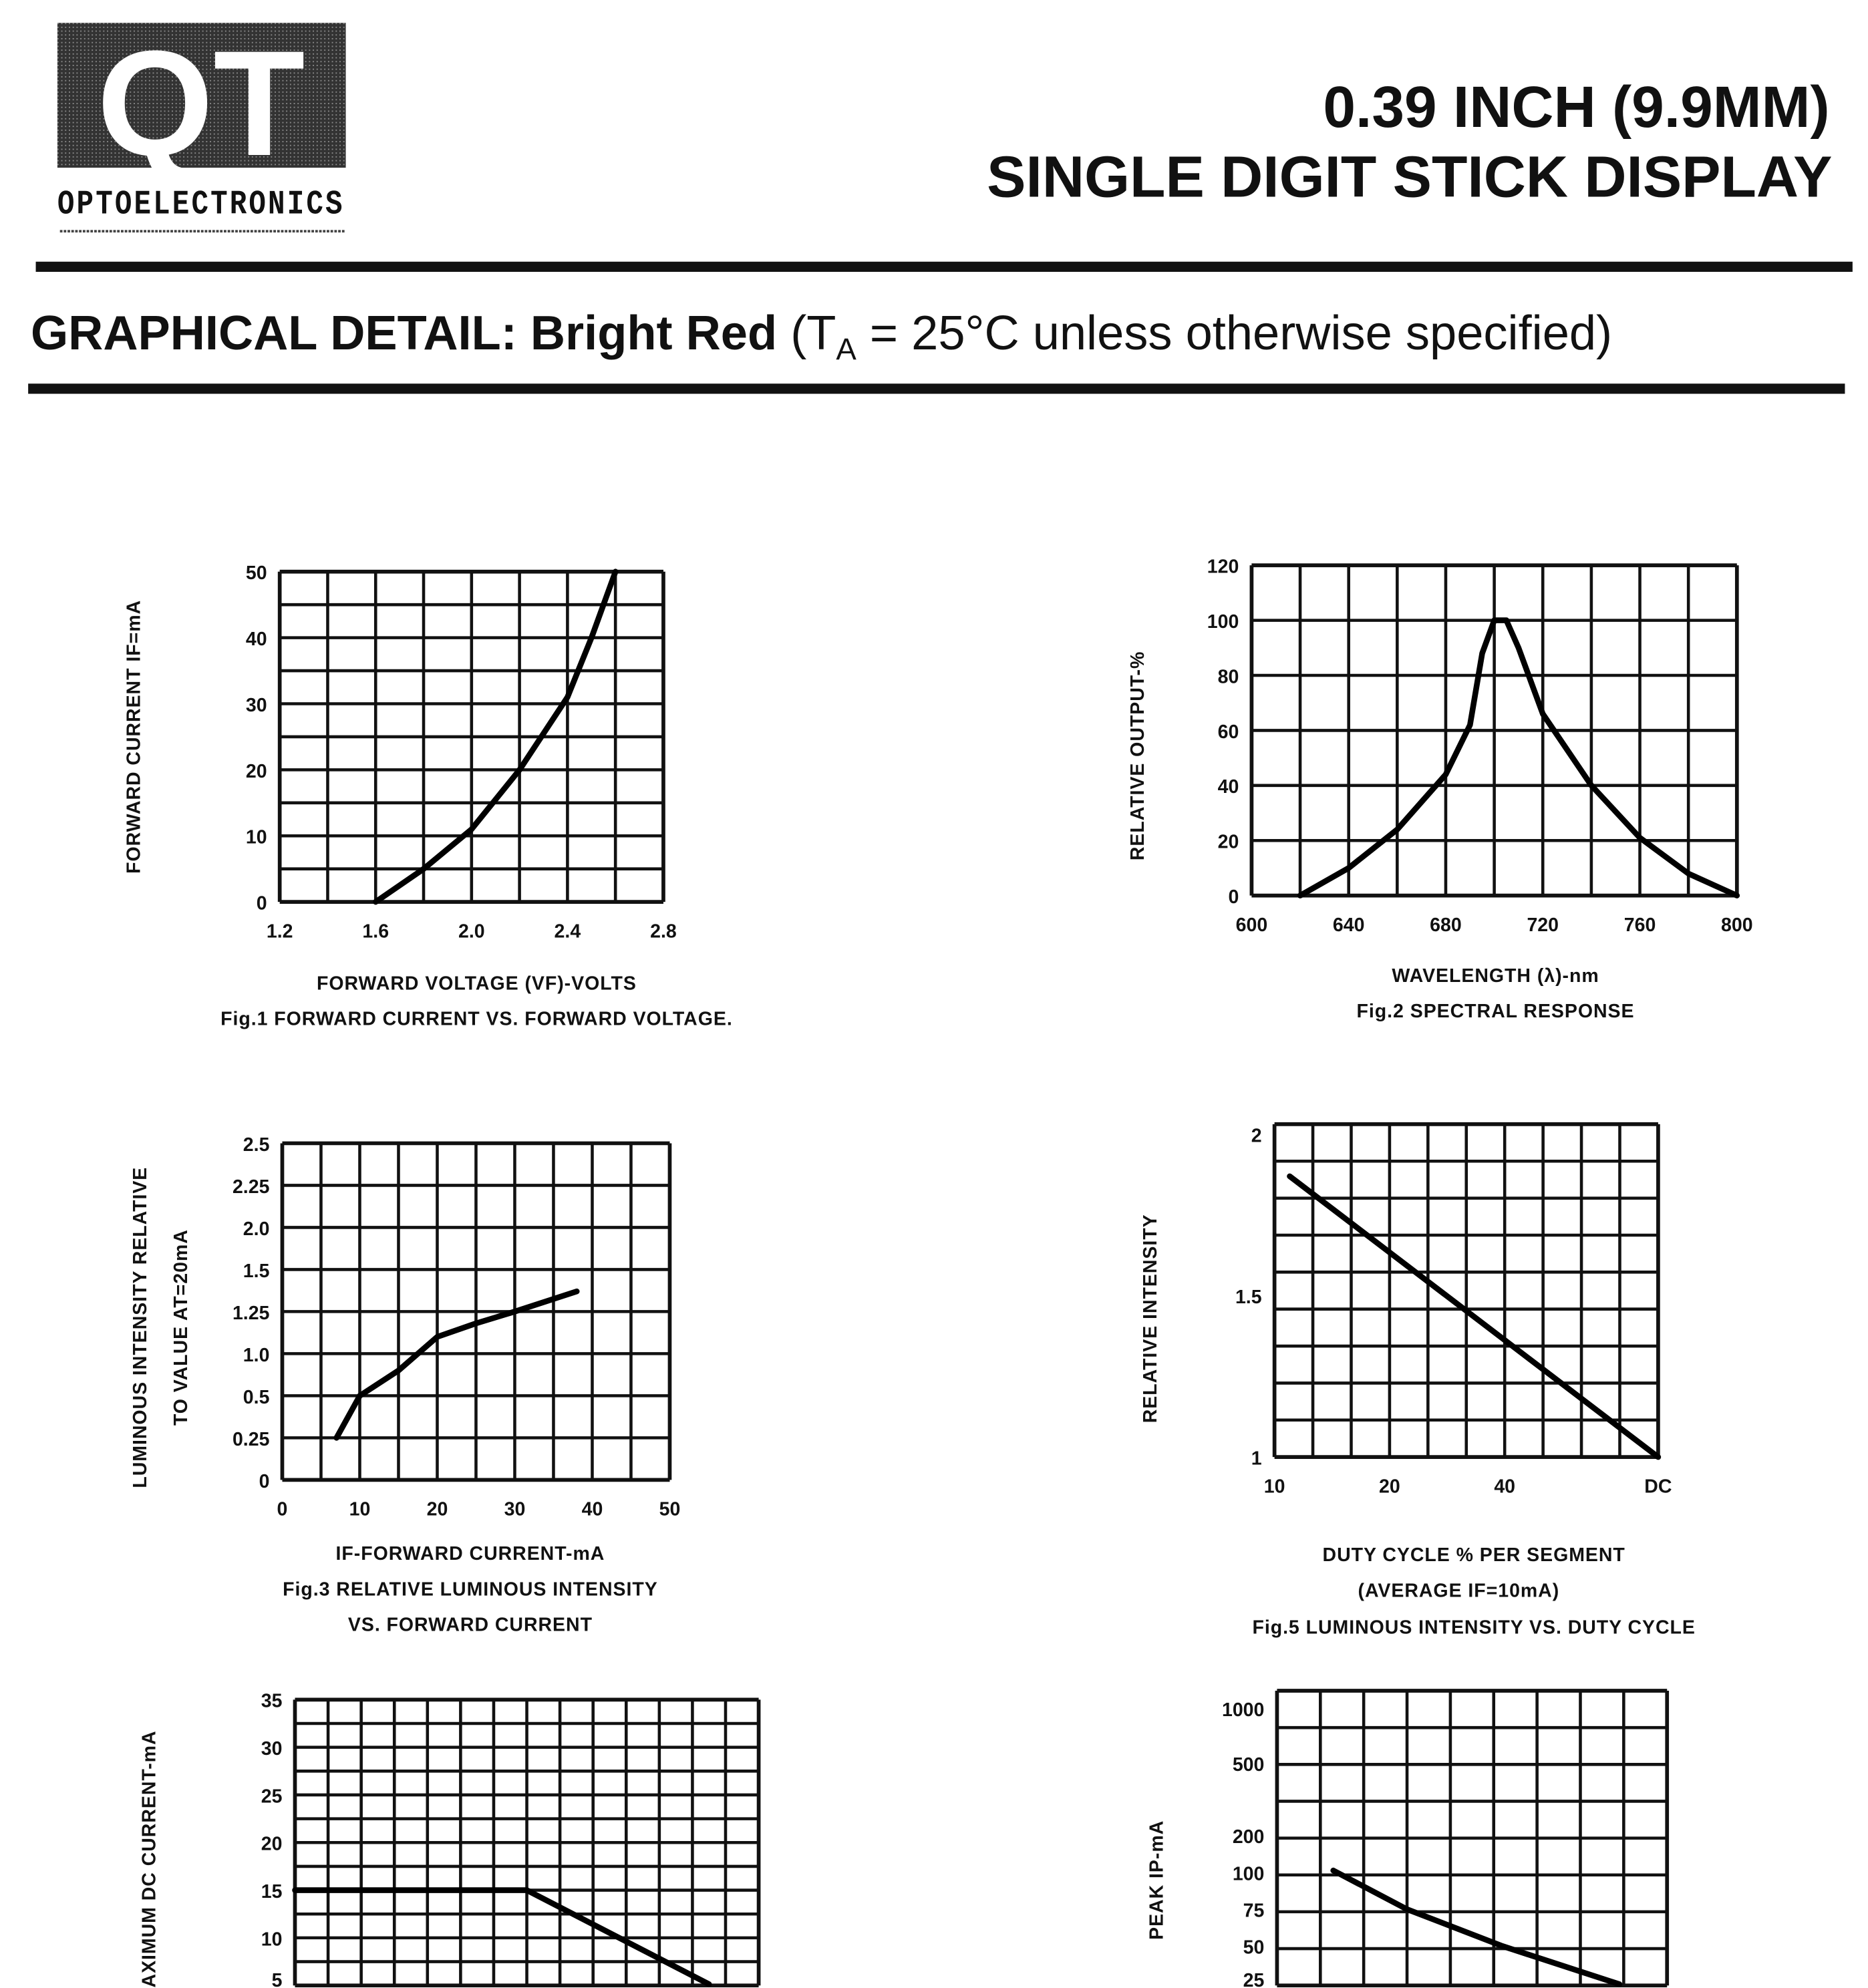 The width and height of the screenshot is (1868, 1988). I want to click on fig1-x-tick-label: 2.8, so click(663, 931).